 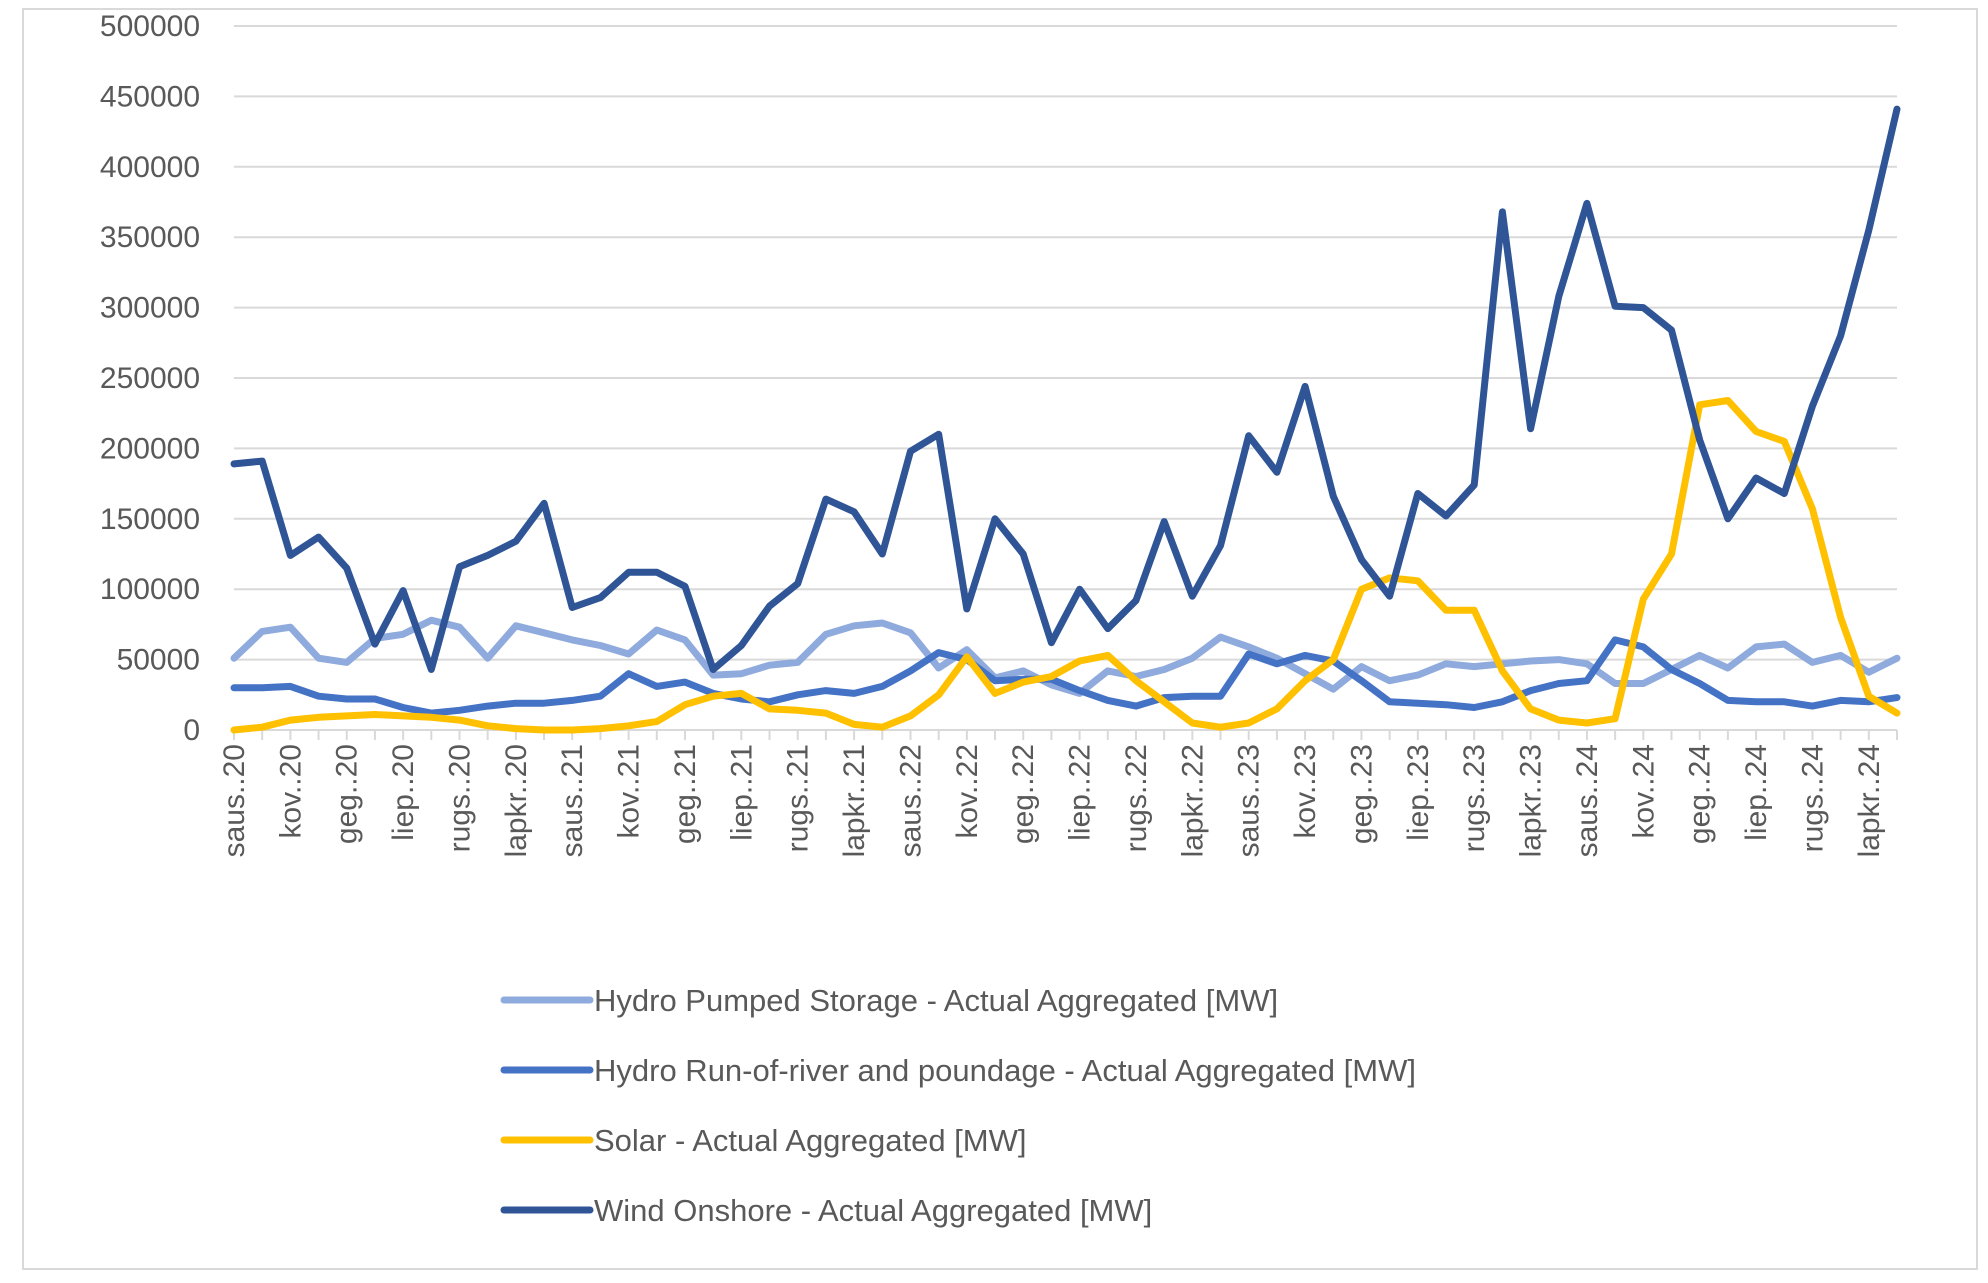 I want to click on x-tick-label: rugs..21, so click(x=798, y=798).